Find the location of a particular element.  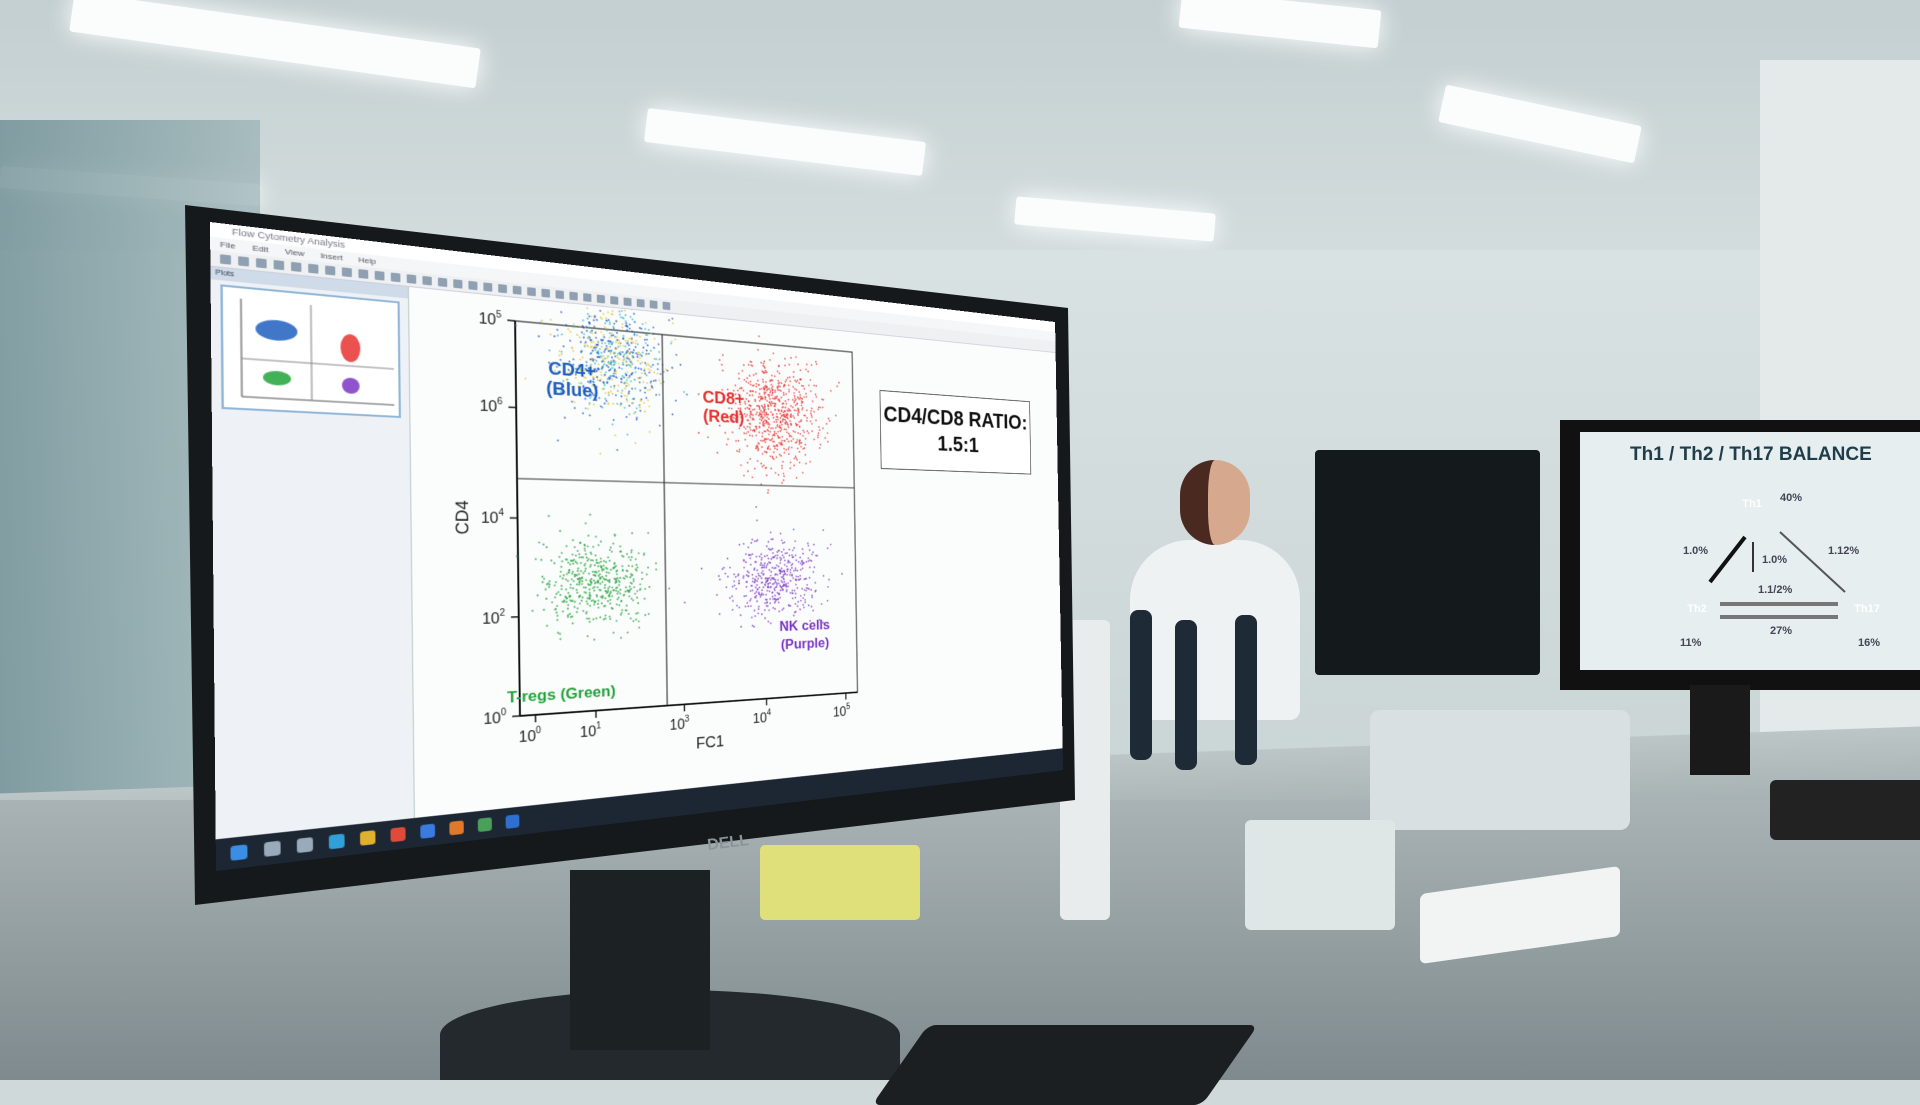

keyboard is located at coordinates (1065, 1065).